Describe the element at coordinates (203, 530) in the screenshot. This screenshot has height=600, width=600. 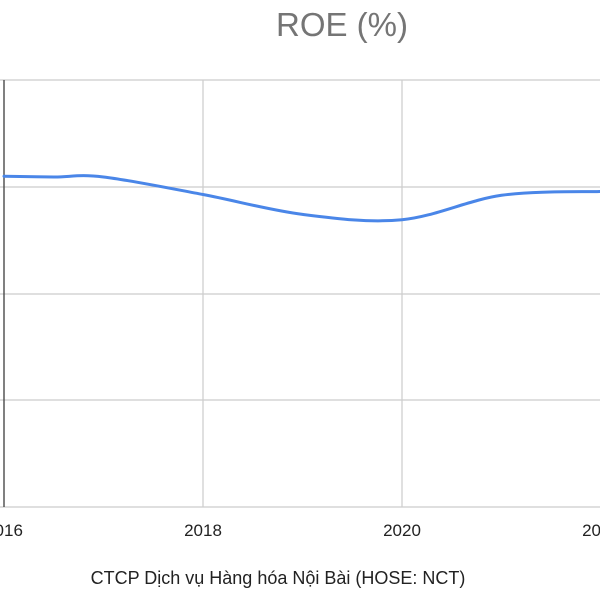
I see `x-tick-label: 2018` at that location.